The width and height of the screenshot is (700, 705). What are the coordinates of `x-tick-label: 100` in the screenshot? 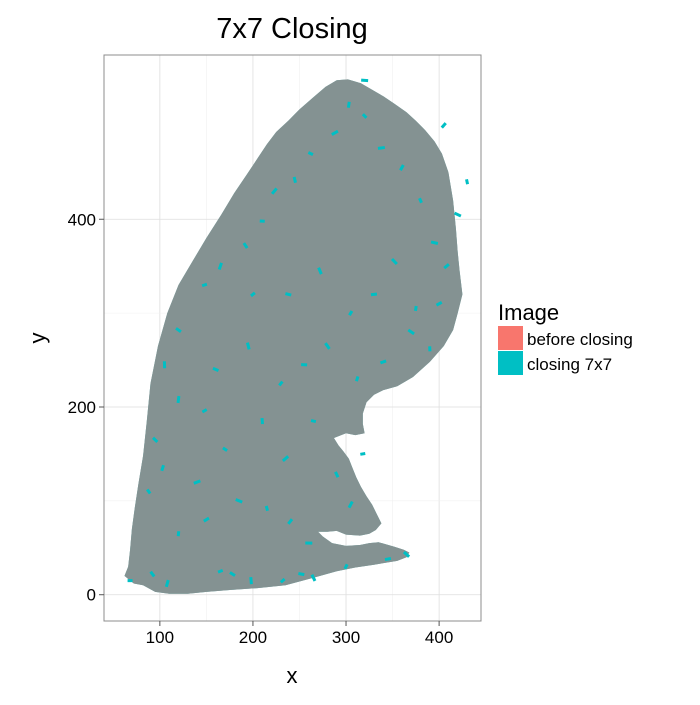 It's located at (160, 637).